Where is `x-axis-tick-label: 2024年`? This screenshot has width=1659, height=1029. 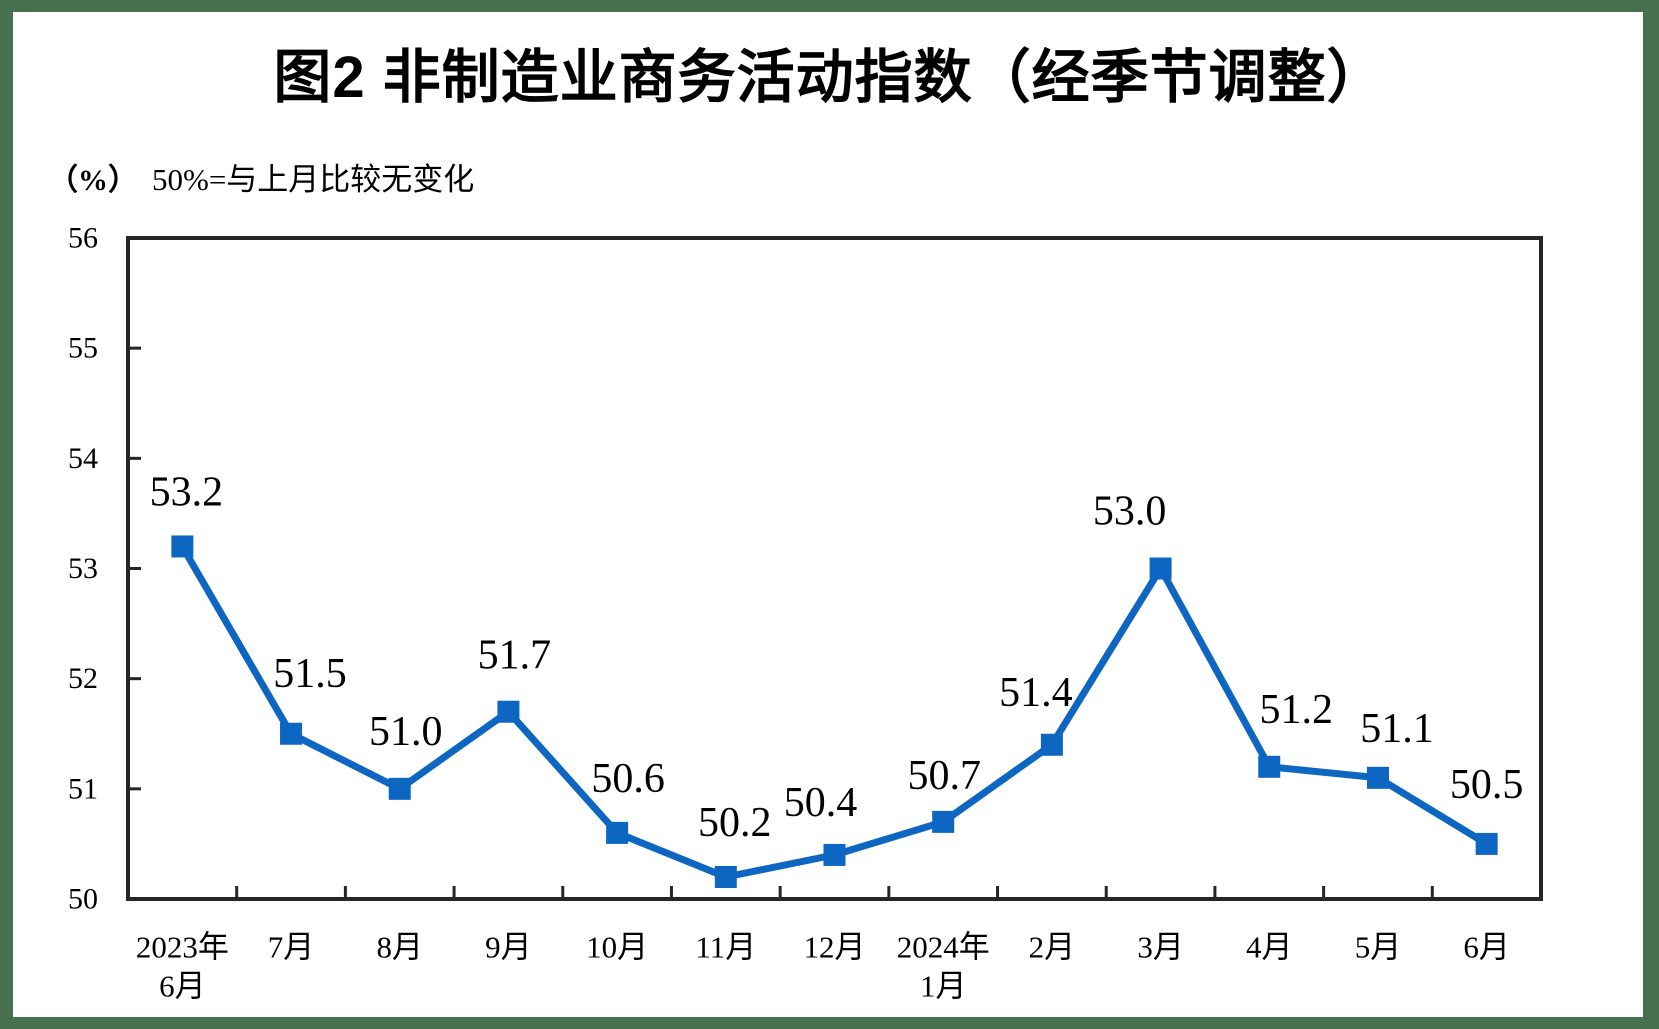 x-axis-tick-label: 2024年 is located at coordinates (943, 947).